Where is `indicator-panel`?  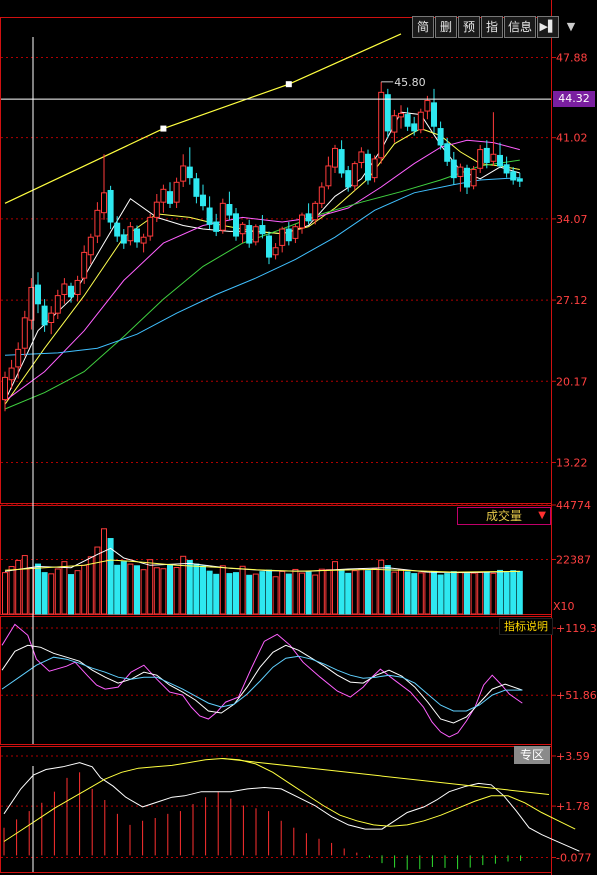
indicator-panel is located at coordinates (262, 680).